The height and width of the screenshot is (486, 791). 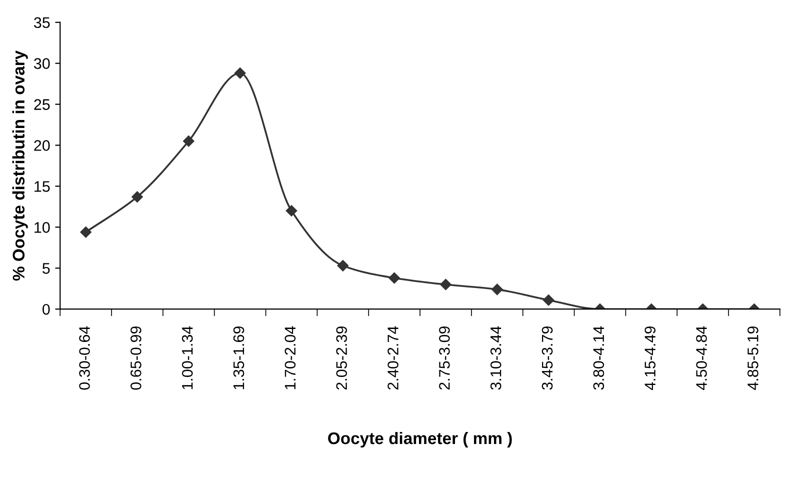 What do you see at coordinates (701, 358) in the screenshot?
I see `x-tick-label: 4.50-4.84` at bounding box center [701, 358].